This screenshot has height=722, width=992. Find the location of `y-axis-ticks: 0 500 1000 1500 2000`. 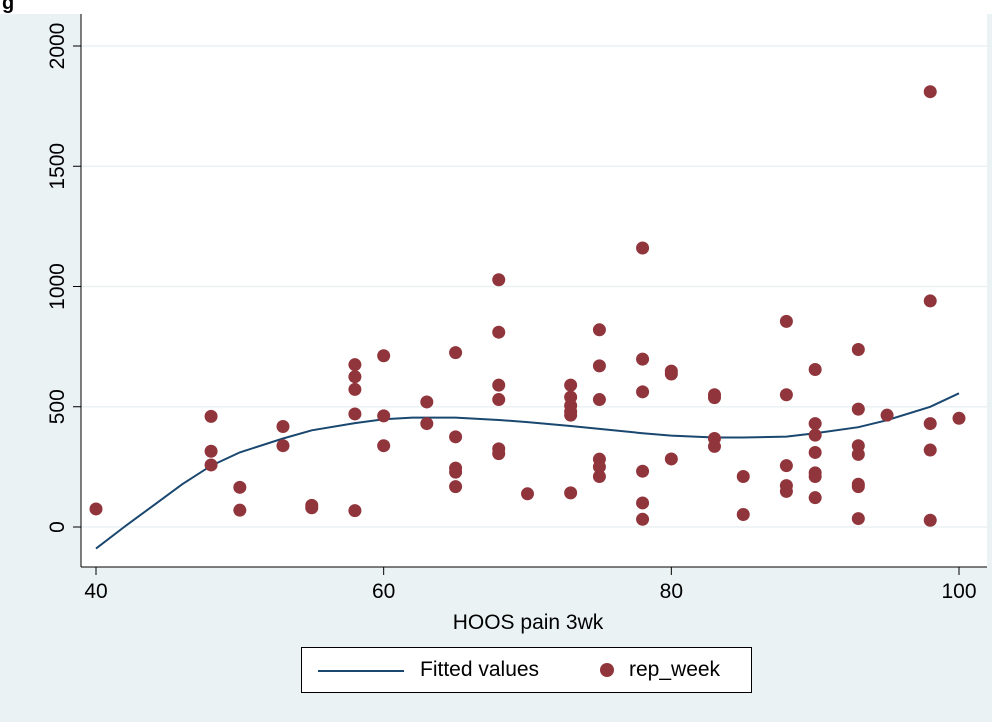

y-axis-ticks: 0 500 1000 1500 2000 is located at coordinates (63, 278).